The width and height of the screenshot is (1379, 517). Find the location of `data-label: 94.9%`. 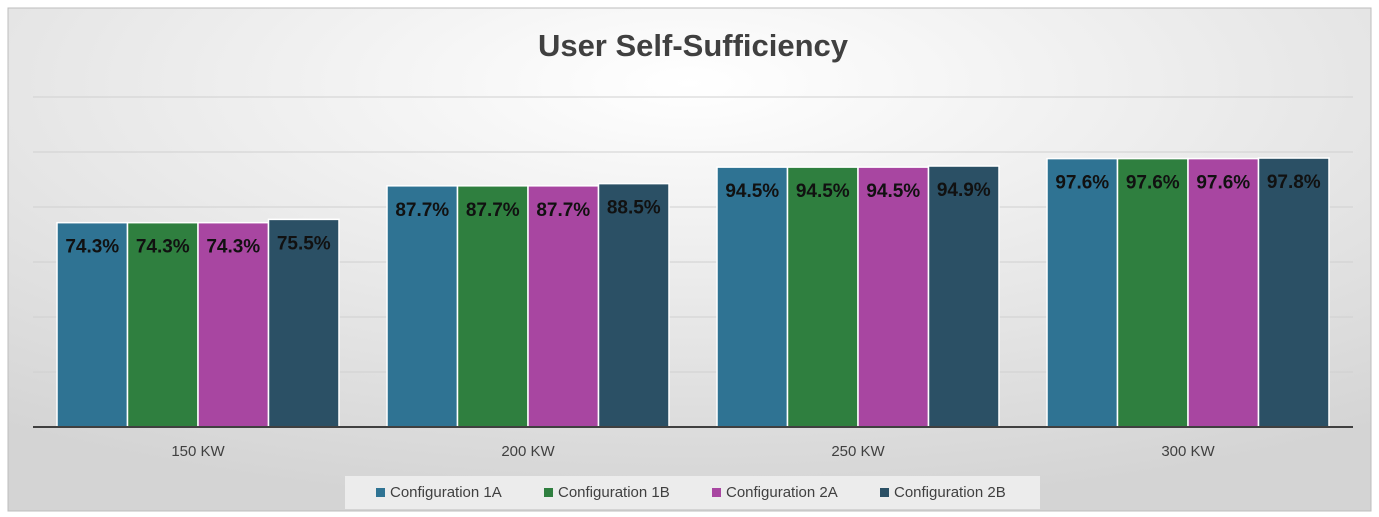

data-label: 94.9% is located at coordinates (964, 190).